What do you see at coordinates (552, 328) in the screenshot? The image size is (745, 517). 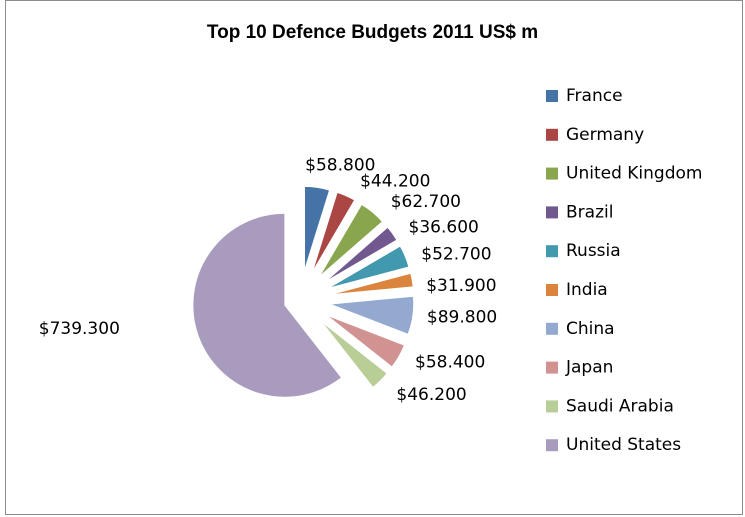 I see `legend-swatch-china` at bounding box center [552, 328].